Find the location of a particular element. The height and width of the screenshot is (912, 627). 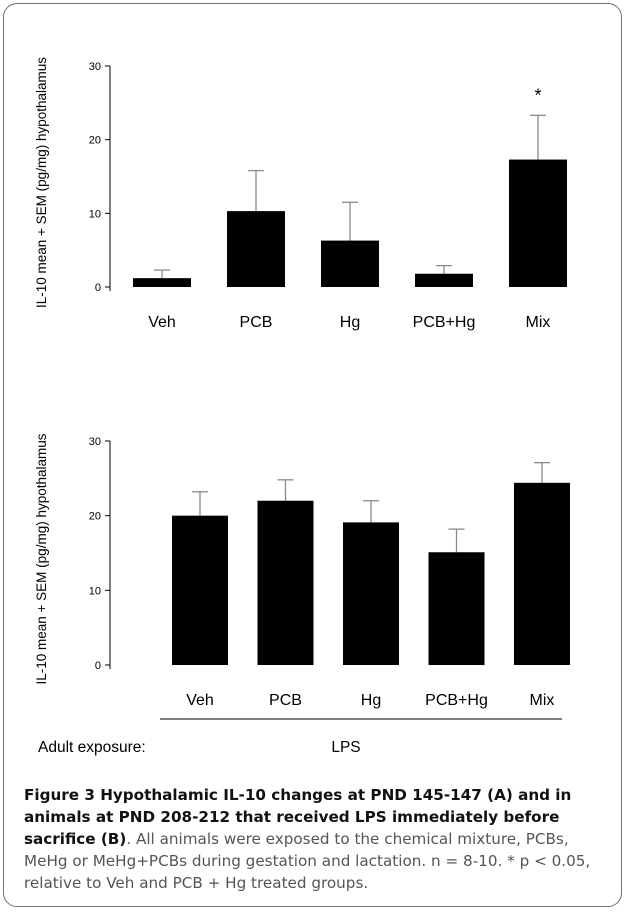

group-label: LPS is located at coordinates (345, 747).